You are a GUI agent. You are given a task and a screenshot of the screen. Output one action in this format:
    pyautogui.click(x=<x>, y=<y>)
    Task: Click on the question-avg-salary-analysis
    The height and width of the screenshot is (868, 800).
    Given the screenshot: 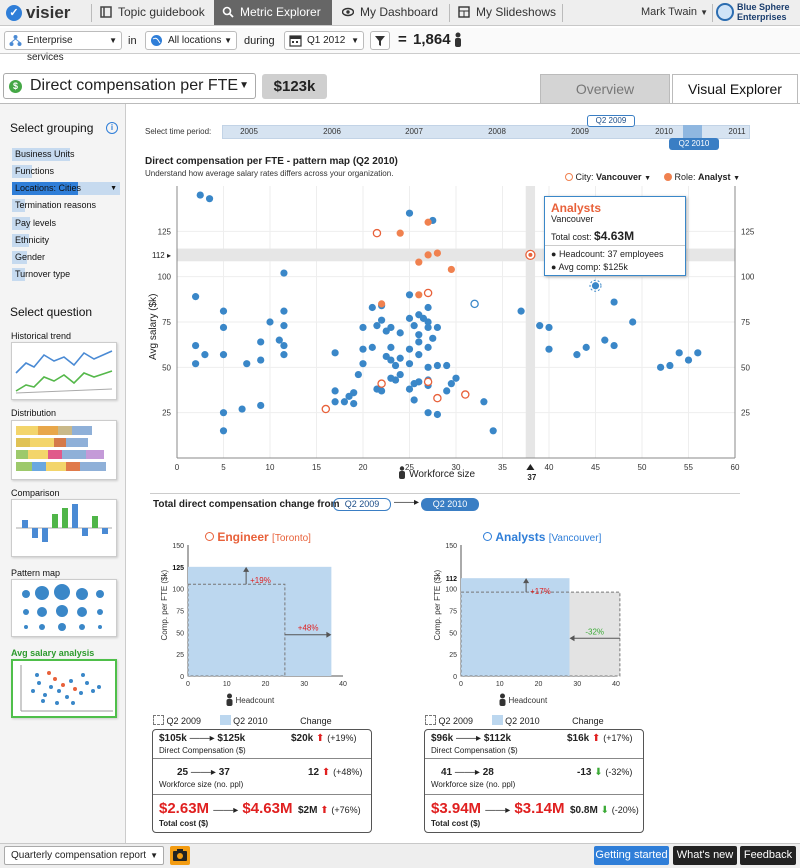 What is the action you would take?
    pyautogui.click(x=64, y=688)
    